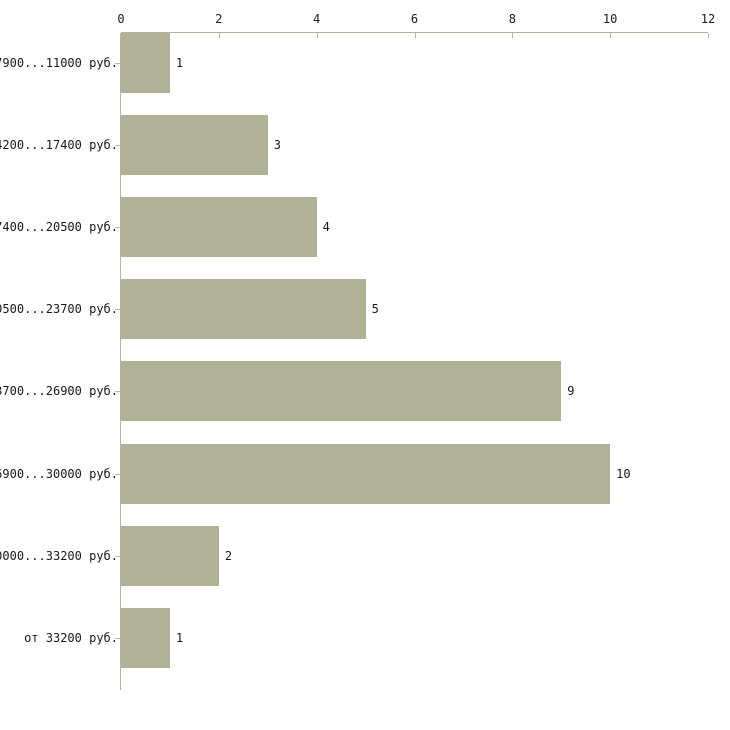 The width and height of the screenshot is (730, 730). I want to click on x-axis-line, so click(414, 32).